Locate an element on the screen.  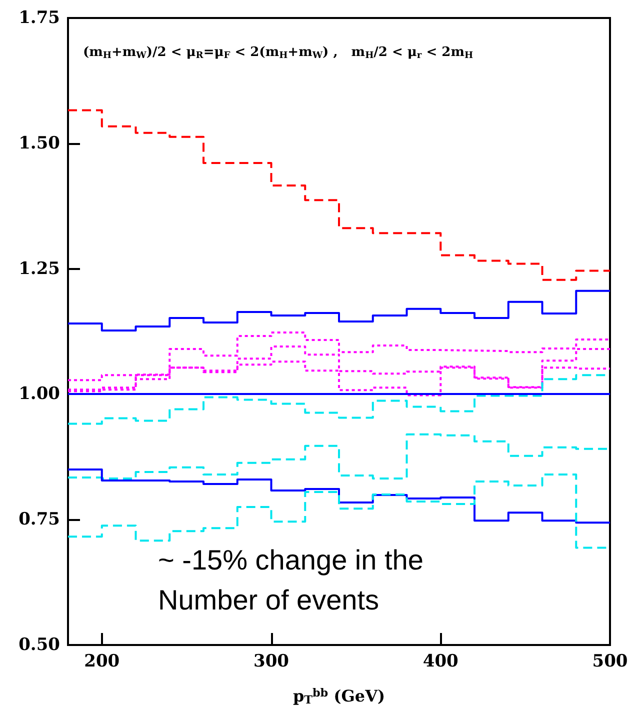
annotation: ~ -15% change in the Number of events is located at coordinates (291, 580).